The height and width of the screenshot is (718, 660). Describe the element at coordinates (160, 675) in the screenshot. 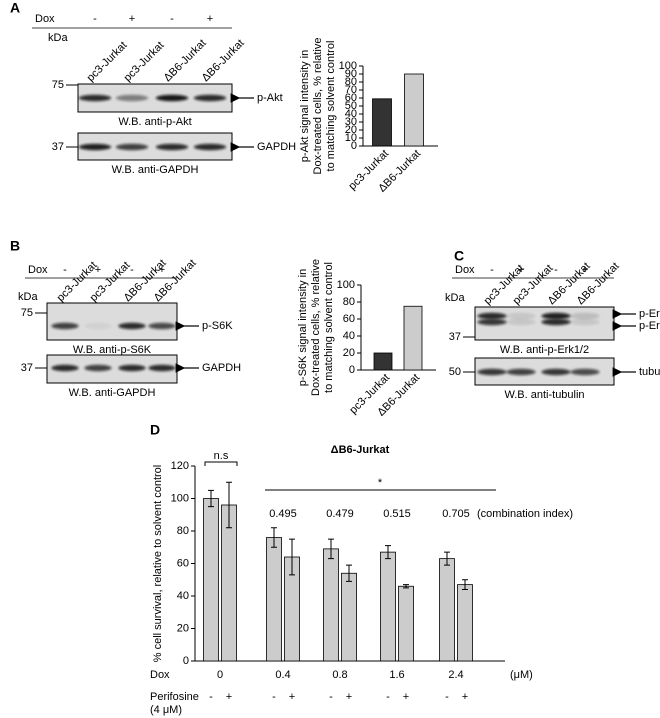

I see `x-axis-label: Dox` at that location.